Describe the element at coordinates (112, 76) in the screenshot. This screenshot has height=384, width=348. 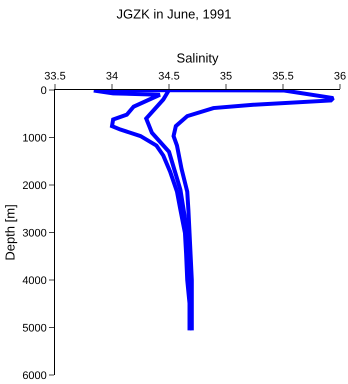
I see `x-tick-label: 34` at that location.